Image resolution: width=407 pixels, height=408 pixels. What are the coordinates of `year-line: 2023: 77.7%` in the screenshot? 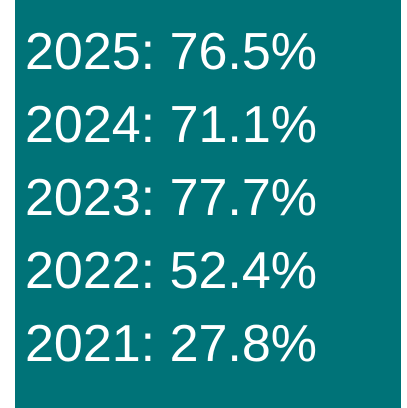 It's located at (171, 198).